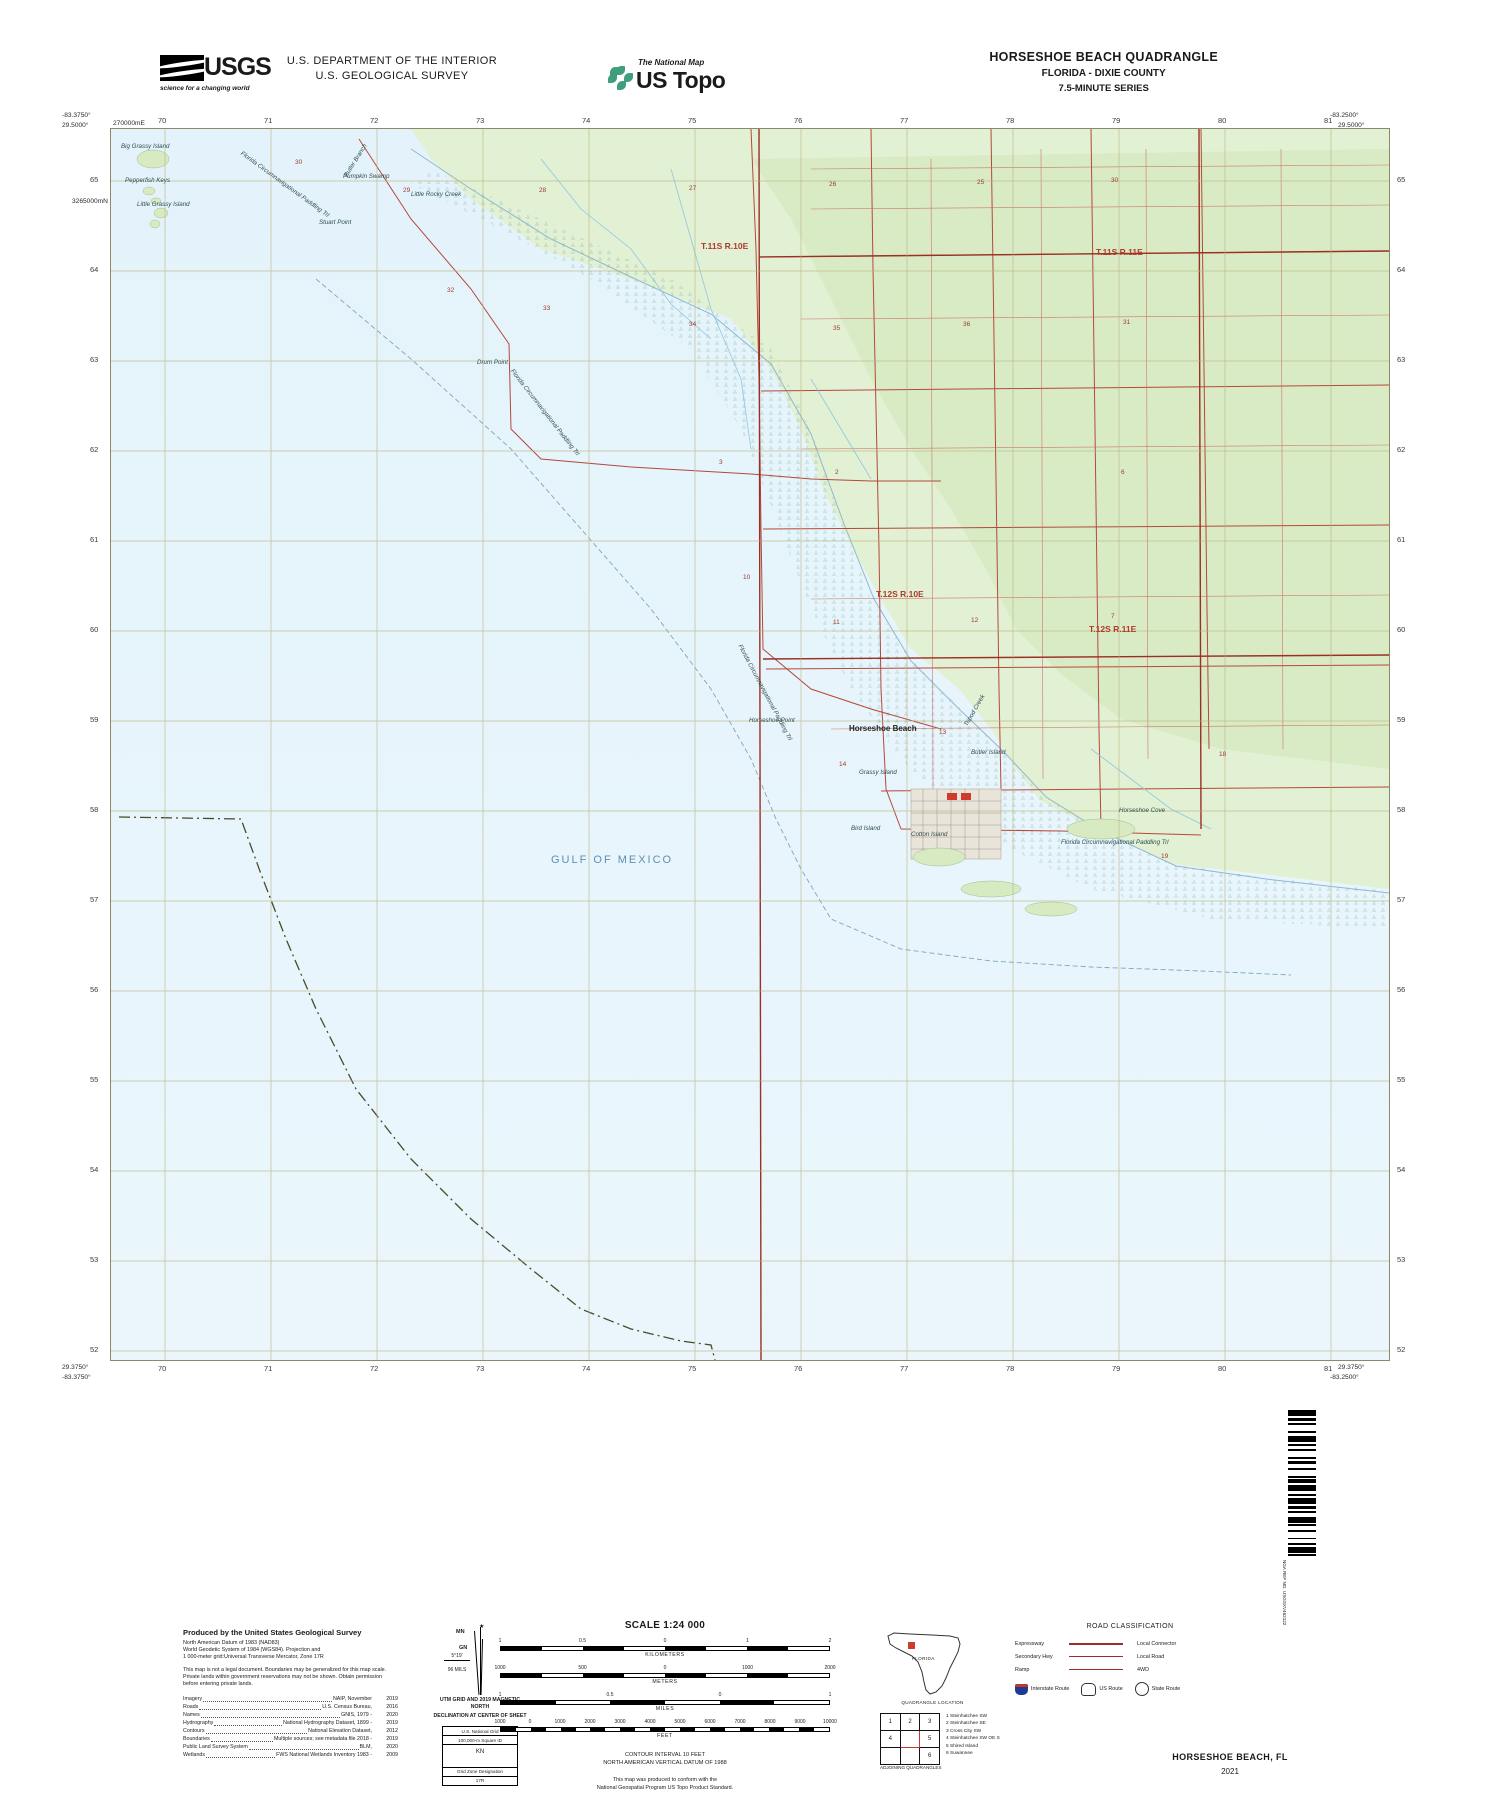  I want to click on corner-sw-lon: -83.3750°, so click(76, 1377).